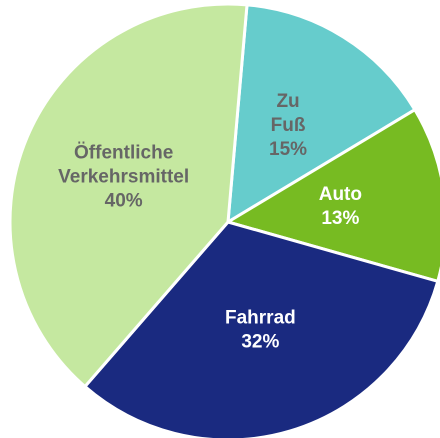 The image size is (440, 438). I want to click on value-label: 40%, so click(124, 201).